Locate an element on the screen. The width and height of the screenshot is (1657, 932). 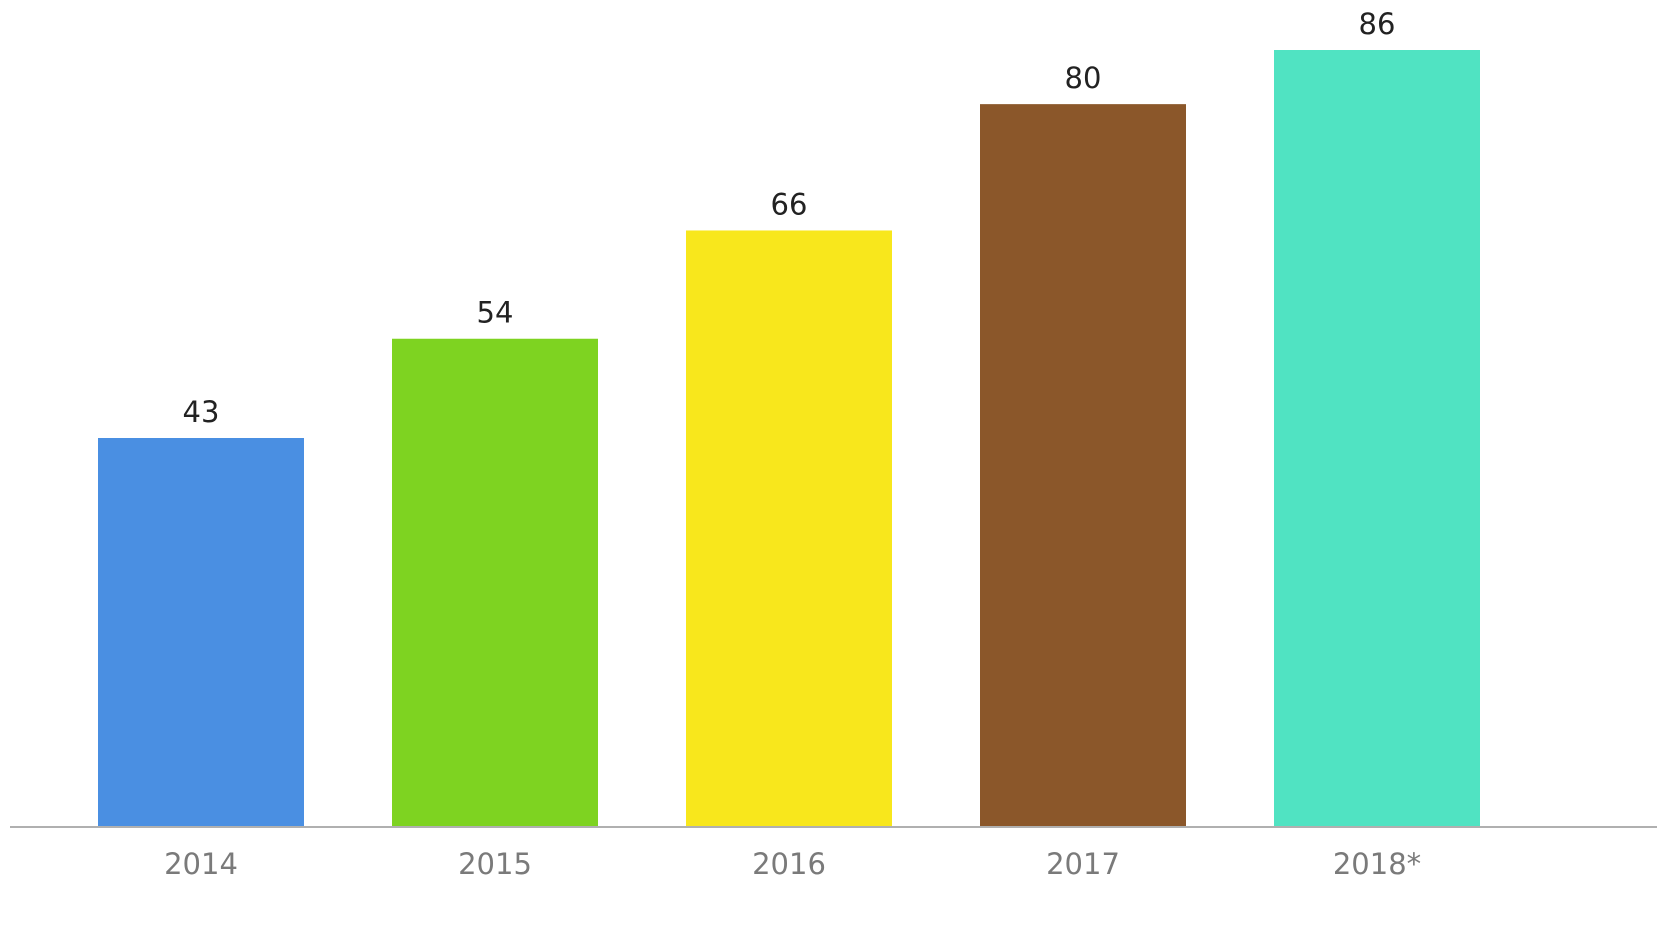
x-tick-label-2014: 2014 is located at coordinates (201, 864).